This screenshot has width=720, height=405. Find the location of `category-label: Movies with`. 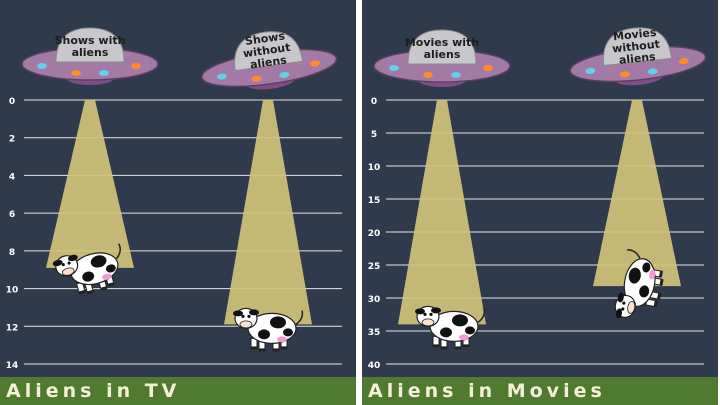

category-label: Movies with is located at coordinates (442, 42).